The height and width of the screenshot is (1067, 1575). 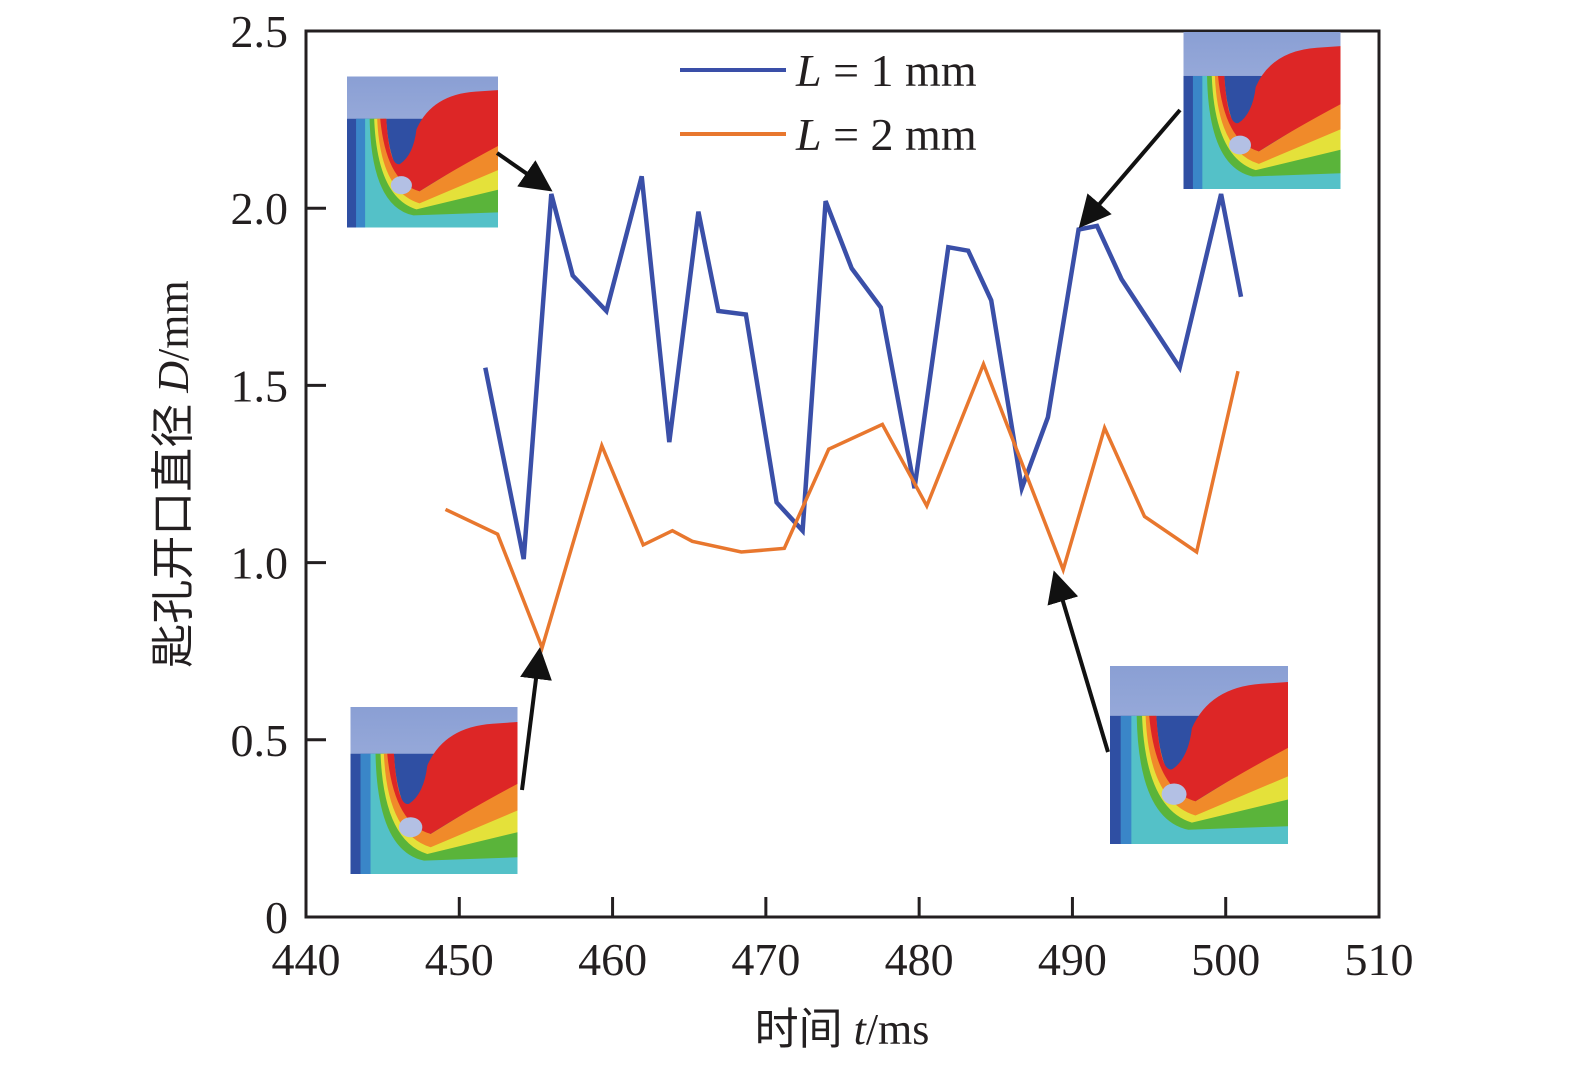 I want to click on arrow-bottom-left, so click(x=536, y=719).